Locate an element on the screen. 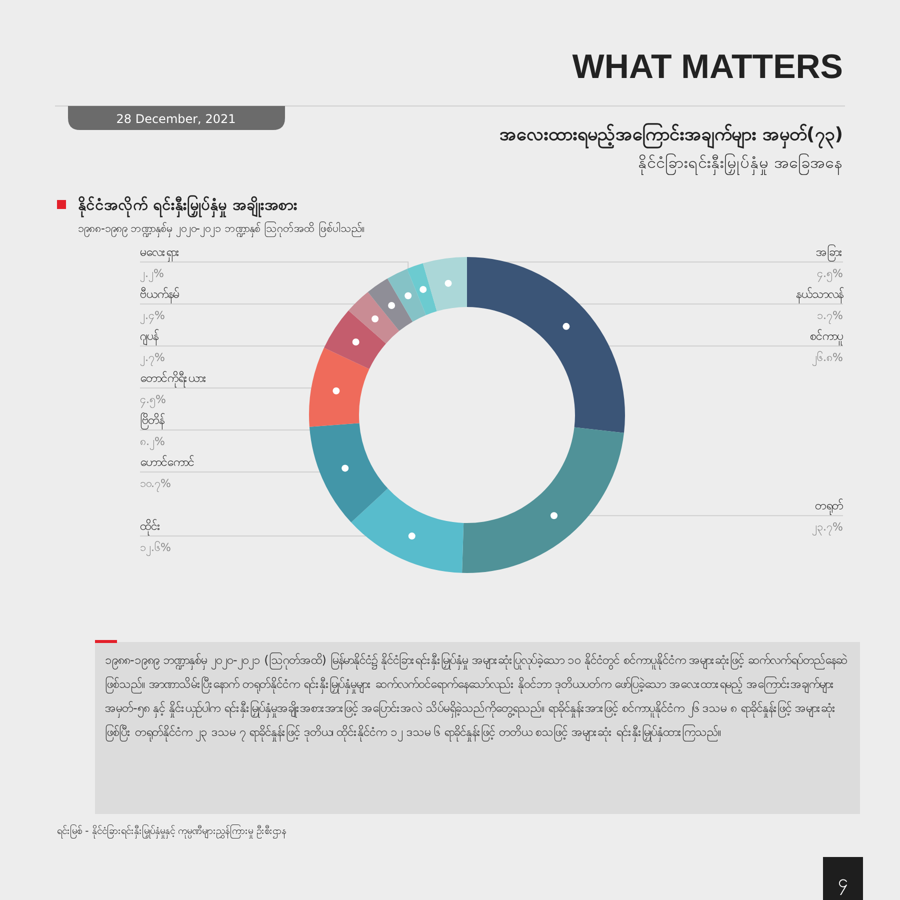  slice-label: ဂျပန် is located at coordinates (149, 337).